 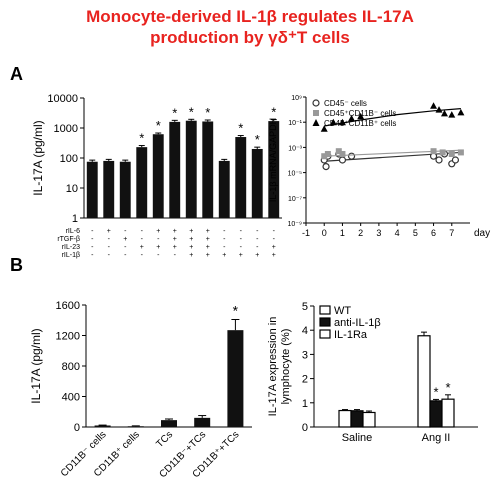 What do you see at coordinates (273, 160) in the screenshot?
I see `a-right-y-axis-label: IL-1β mRNA/GAPDH` at bounding box center [273, 160].